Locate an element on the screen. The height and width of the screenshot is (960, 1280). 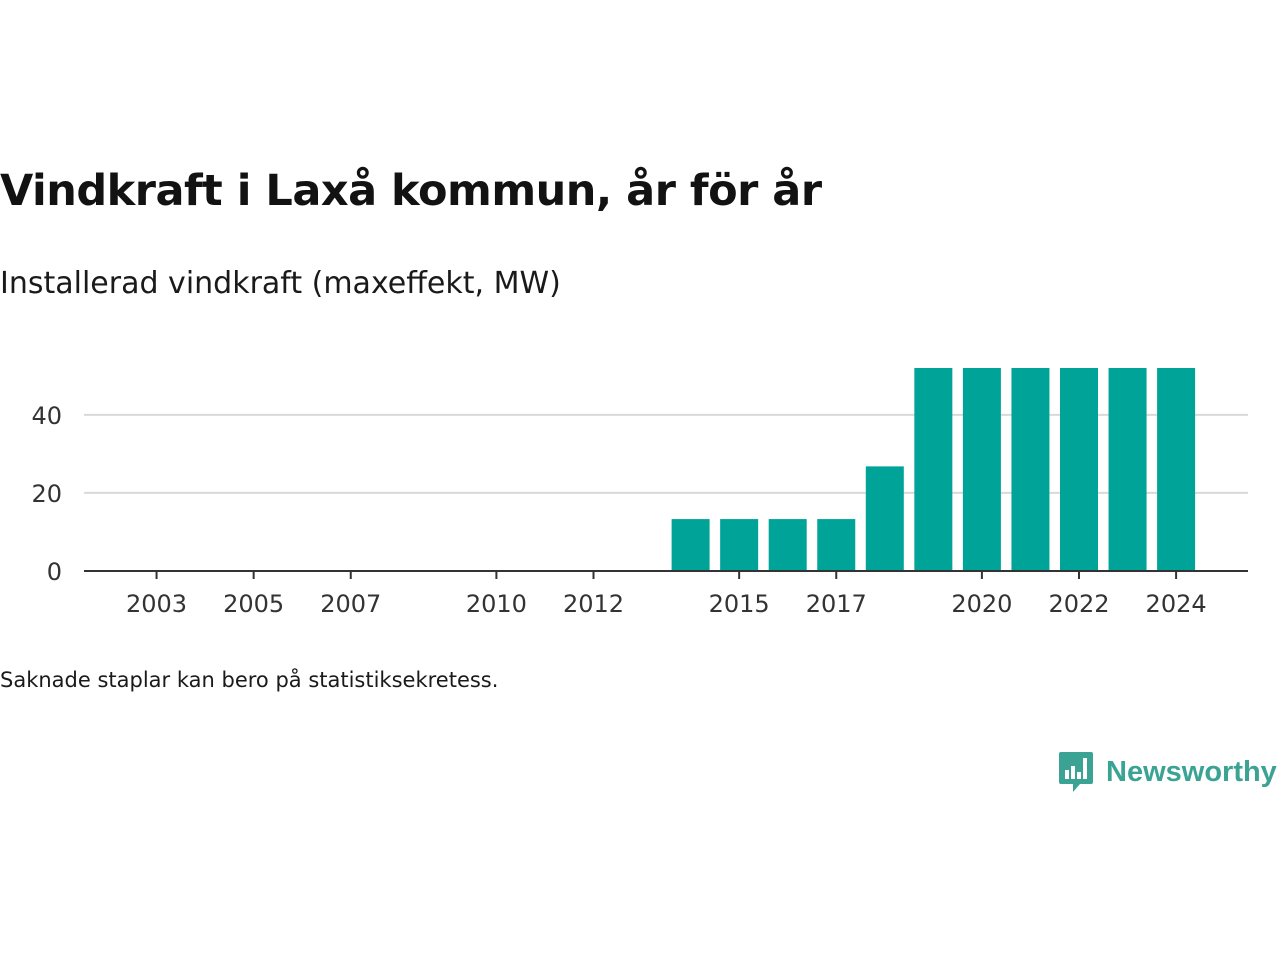
y-axis-tick-labels: 0 20 40 is located at coordinates (46, 494).